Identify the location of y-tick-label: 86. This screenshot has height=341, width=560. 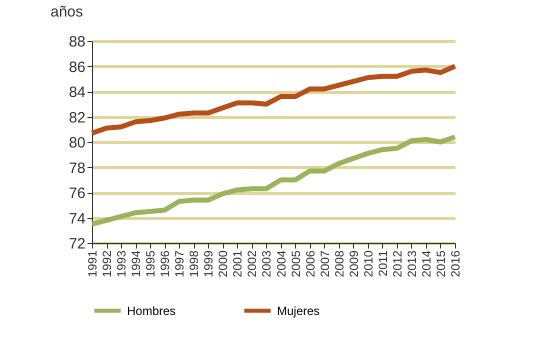
(77, 67).